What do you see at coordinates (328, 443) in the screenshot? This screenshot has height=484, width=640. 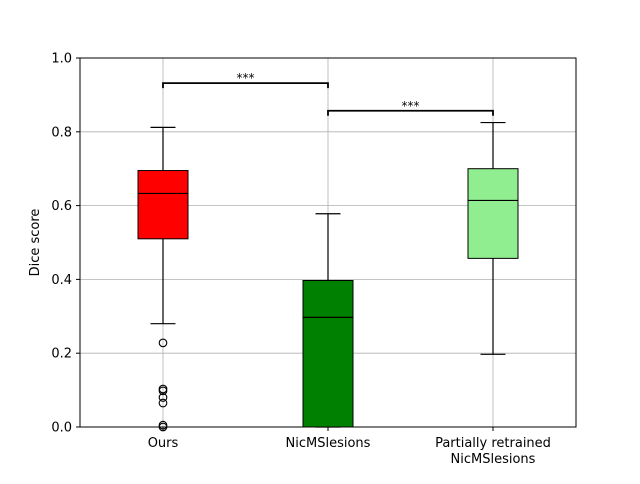 I see `x-tick-label: NicMSlesions` at bounding box center [328, 443].